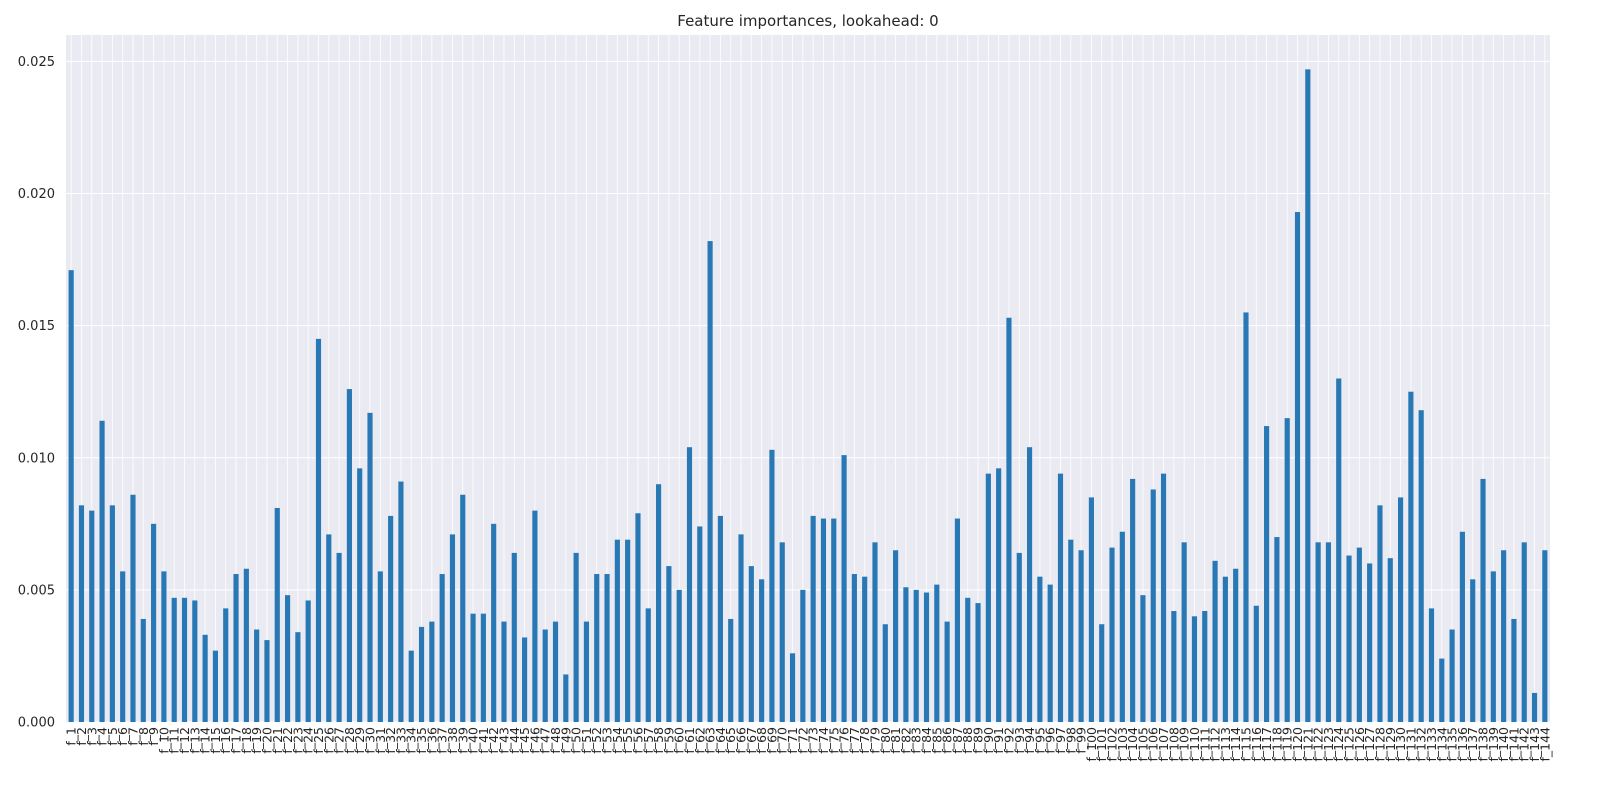 Image resolution: width=1600 pixels, height=804 pixels. What do you see at coordinates (112, 736) in the screenshot?
I see `x-tick-label: f_5` at bounding box center [112, 736].